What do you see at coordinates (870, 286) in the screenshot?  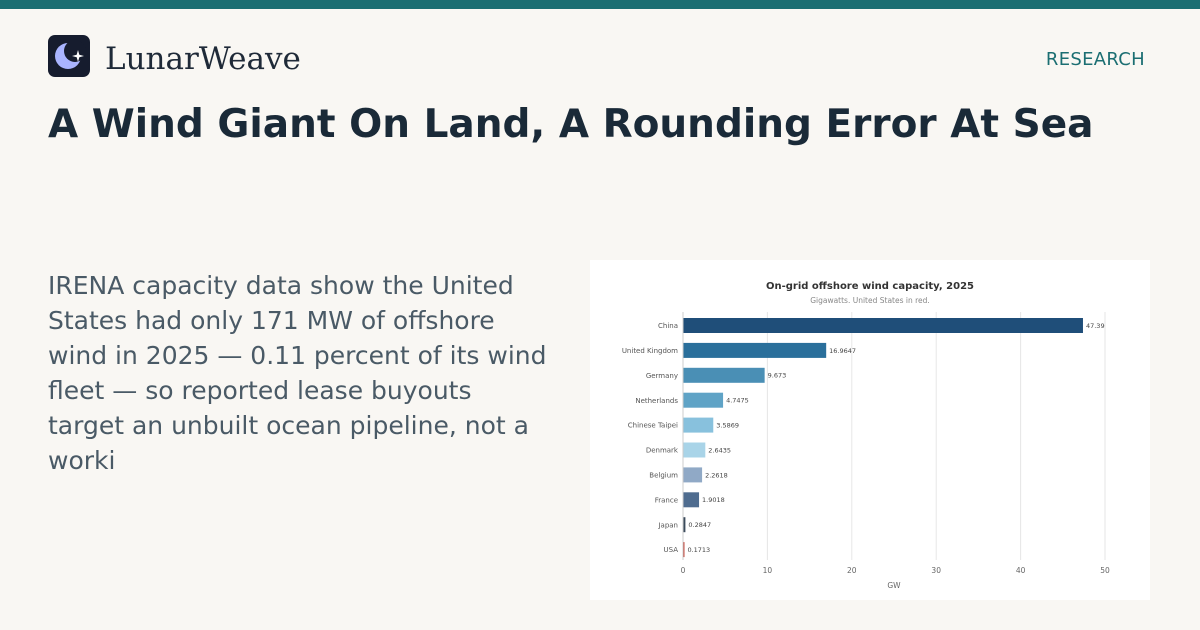 I see `chart-title: On-grid offshore wind capacity, 2025` at bounding box center [870, 286].